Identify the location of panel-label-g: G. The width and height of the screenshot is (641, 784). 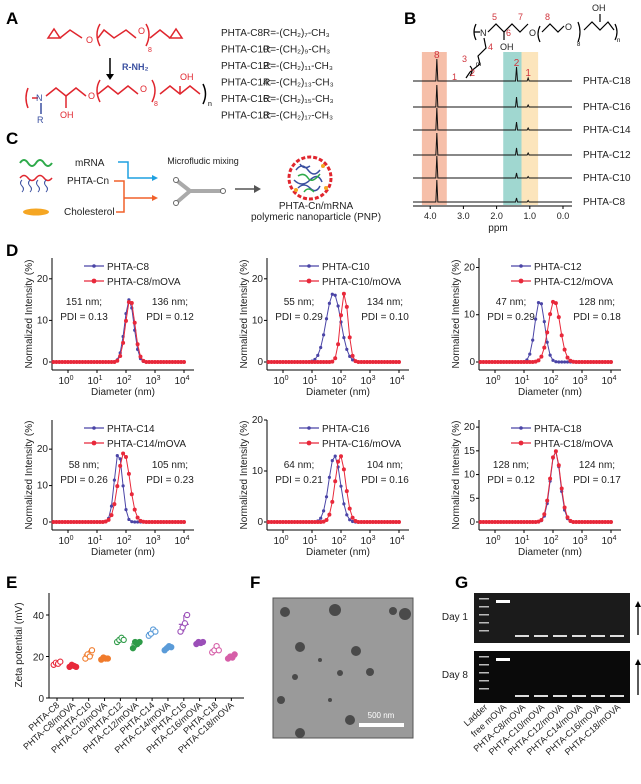
(461, 582).